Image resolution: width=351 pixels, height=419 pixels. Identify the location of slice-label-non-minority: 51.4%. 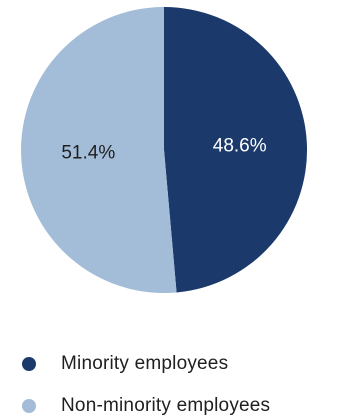
(88, 152).